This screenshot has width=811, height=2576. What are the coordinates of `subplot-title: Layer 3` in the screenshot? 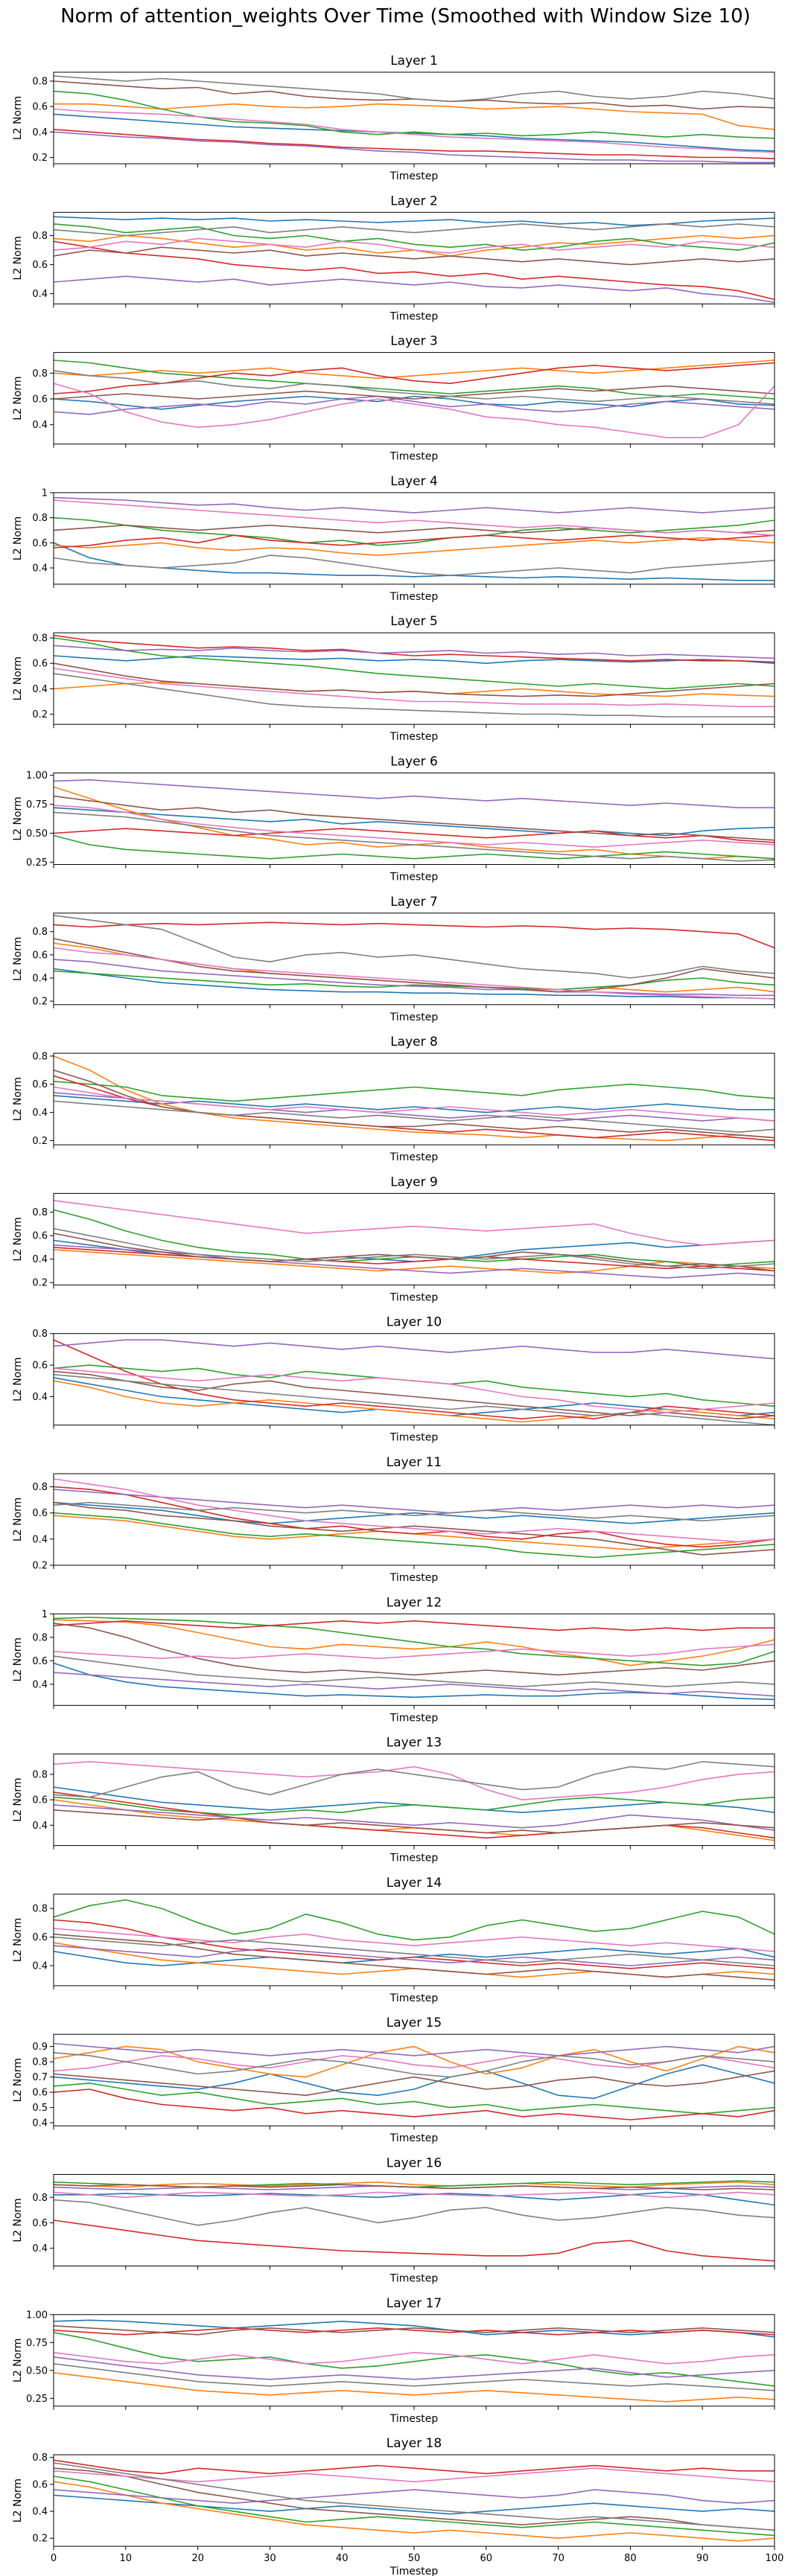 It's located at (414, 341).